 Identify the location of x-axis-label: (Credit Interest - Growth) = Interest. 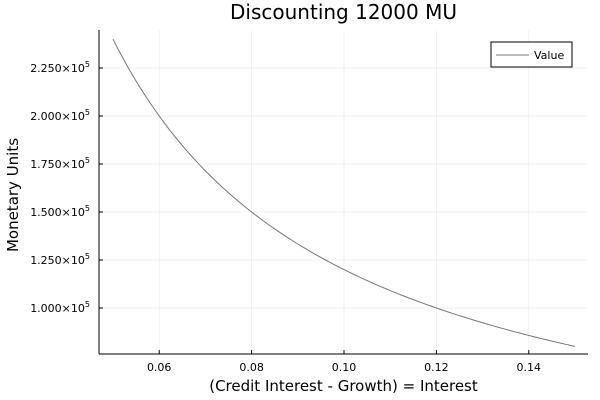
(343, 386).